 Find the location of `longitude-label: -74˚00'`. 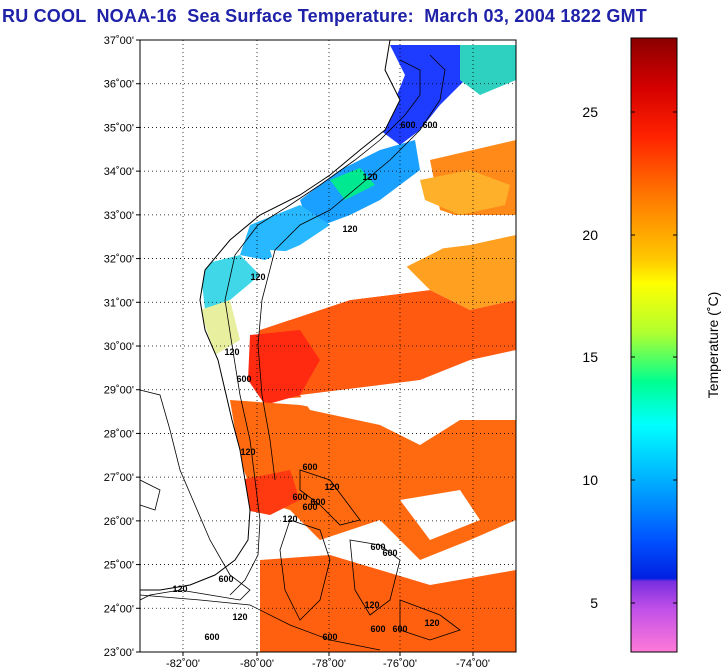

longitude-label: -74˚00' is located at coordinates (473, 664).